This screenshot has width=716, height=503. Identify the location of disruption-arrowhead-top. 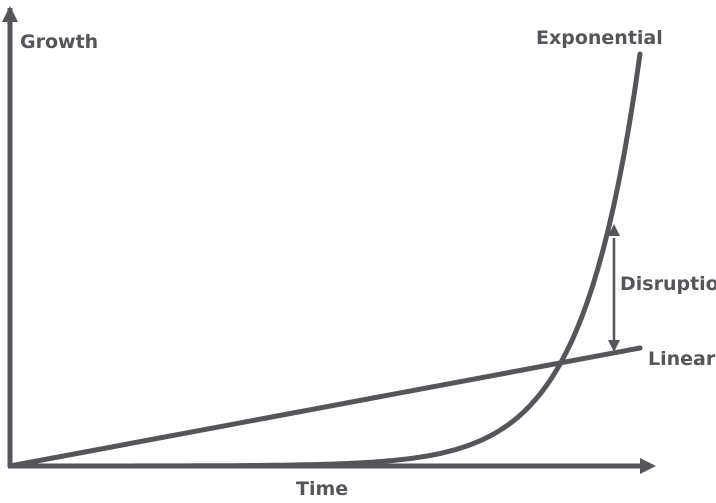
(614, 230).